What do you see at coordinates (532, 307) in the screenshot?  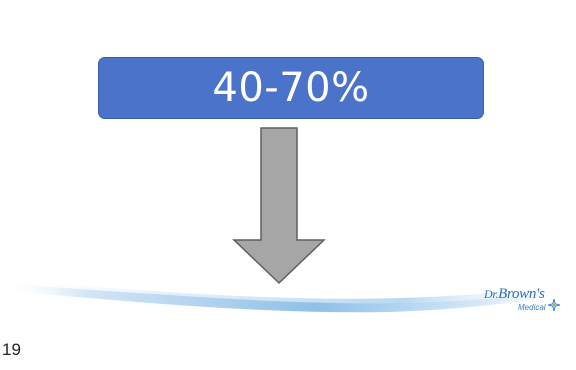 I see `logo-subtitle: Medical` at bounding box center [532, 307].